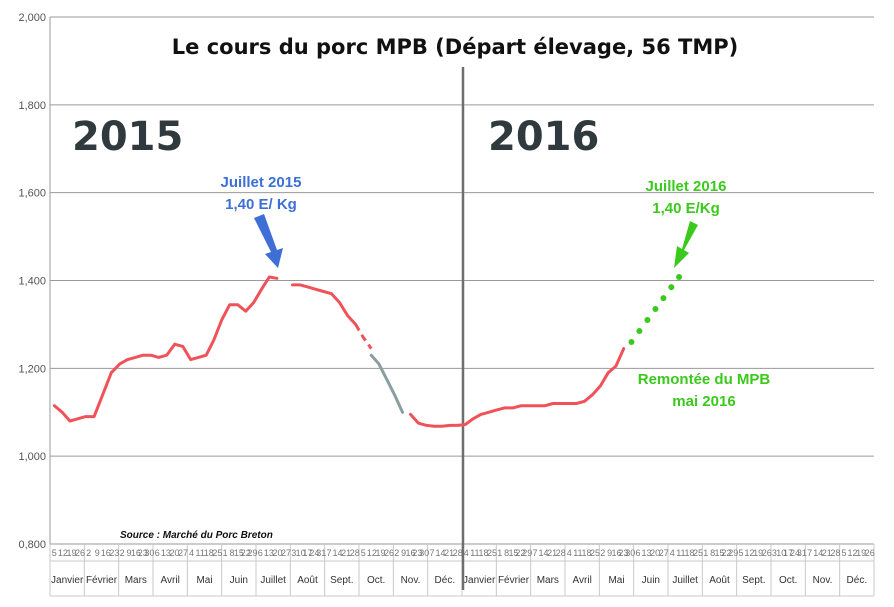 The height and width of the screenshot is (607, 894). I want to click on annotation-juillet-2016: Juillet 2016 1,40 E/Kg, so click(686, 223).